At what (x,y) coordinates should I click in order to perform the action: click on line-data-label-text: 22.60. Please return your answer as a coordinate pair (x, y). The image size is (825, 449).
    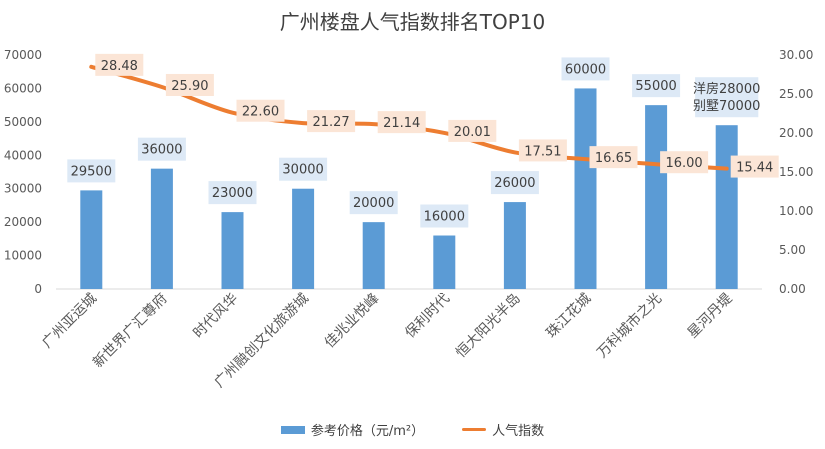
    Looking at the image, I should click on (260, 112).